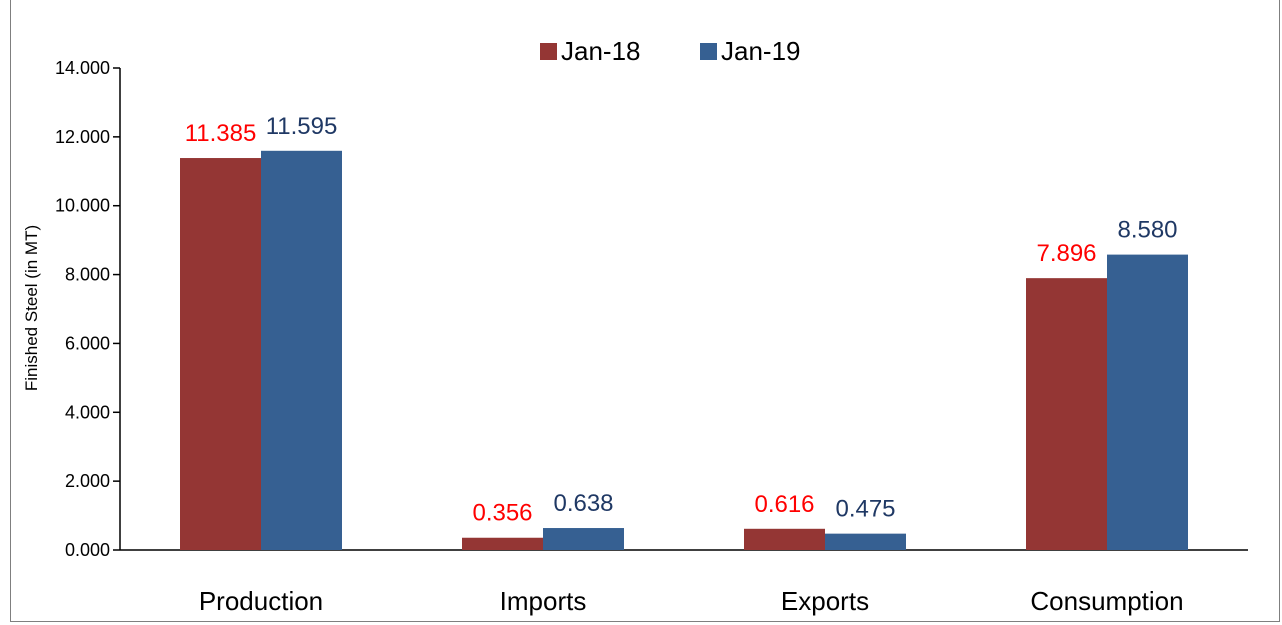  What do you see at coordinates (543, 601) in the screenshot?
I see `x-tick-label: Imports` at bounding box center [543, 601].